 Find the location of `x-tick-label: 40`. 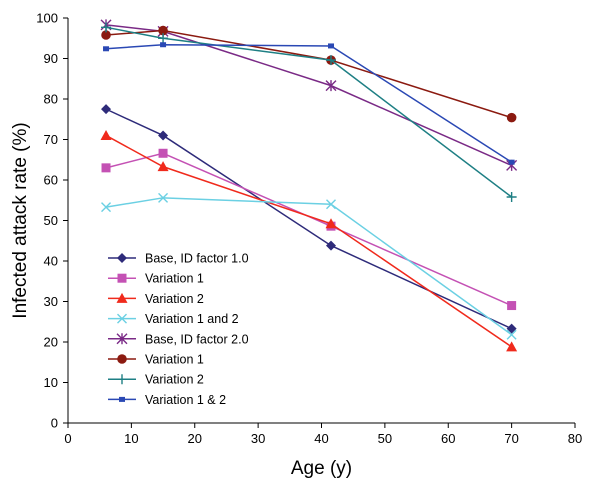

x-tick-label: 40 is located at coordinates (321, 438).